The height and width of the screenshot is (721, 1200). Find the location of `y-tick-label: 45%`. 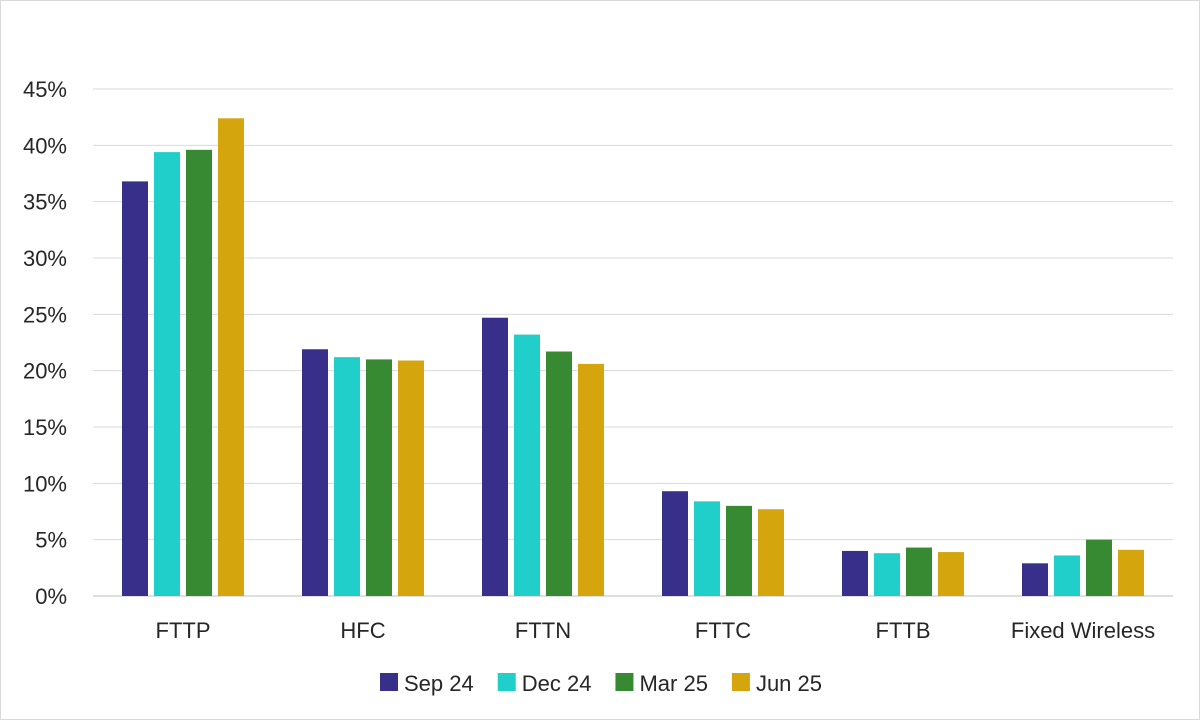

y-tick-label: 45% is located at coordinates (45, 89).